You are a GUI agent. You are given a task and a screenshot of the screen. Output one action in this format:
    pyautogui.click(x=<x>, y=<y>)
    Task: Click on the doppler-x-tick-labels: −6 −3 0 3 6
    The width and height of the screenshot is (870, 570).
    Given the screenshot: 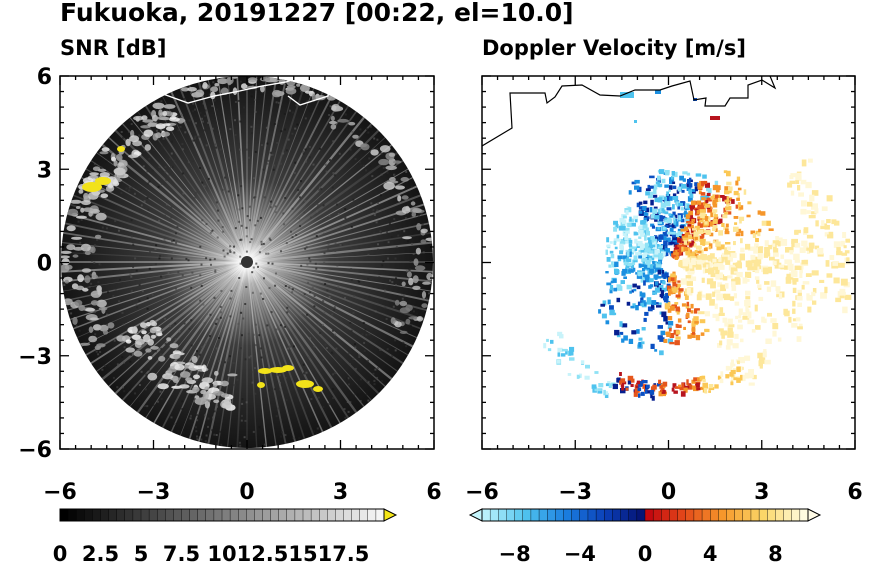 What is the action you would take?
    pyautogui.click(x=664, y=492)
    